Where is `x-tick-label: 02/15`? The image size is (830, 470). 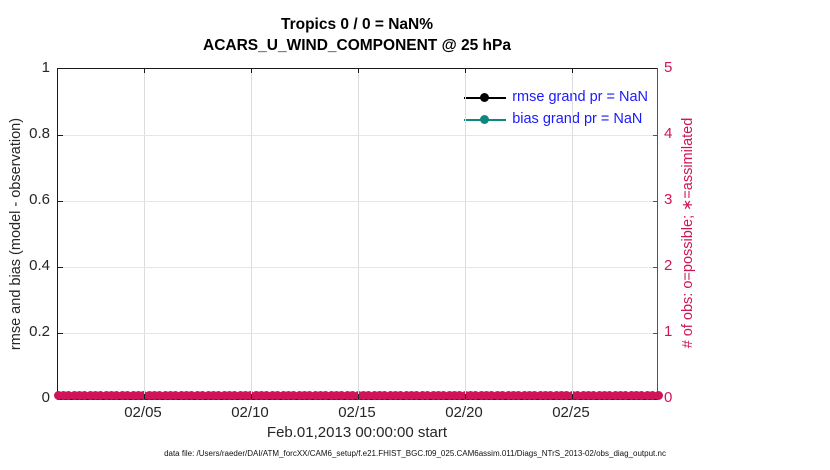 x-tick-label: 02/15 is located at coordinates (357, 412).